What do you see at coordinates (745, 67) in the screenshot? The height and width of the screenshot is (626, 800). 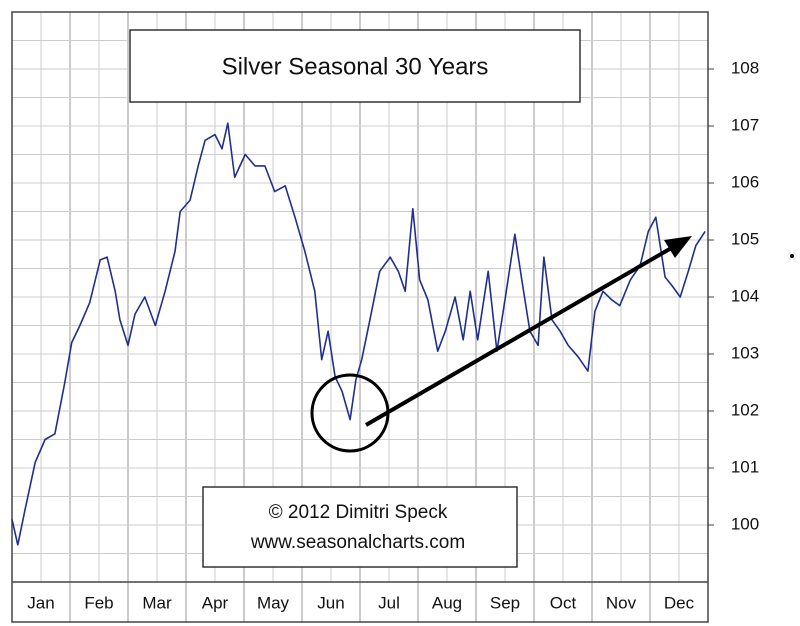 I see `y-tick-label: 108` at bounding box center [745, 67].